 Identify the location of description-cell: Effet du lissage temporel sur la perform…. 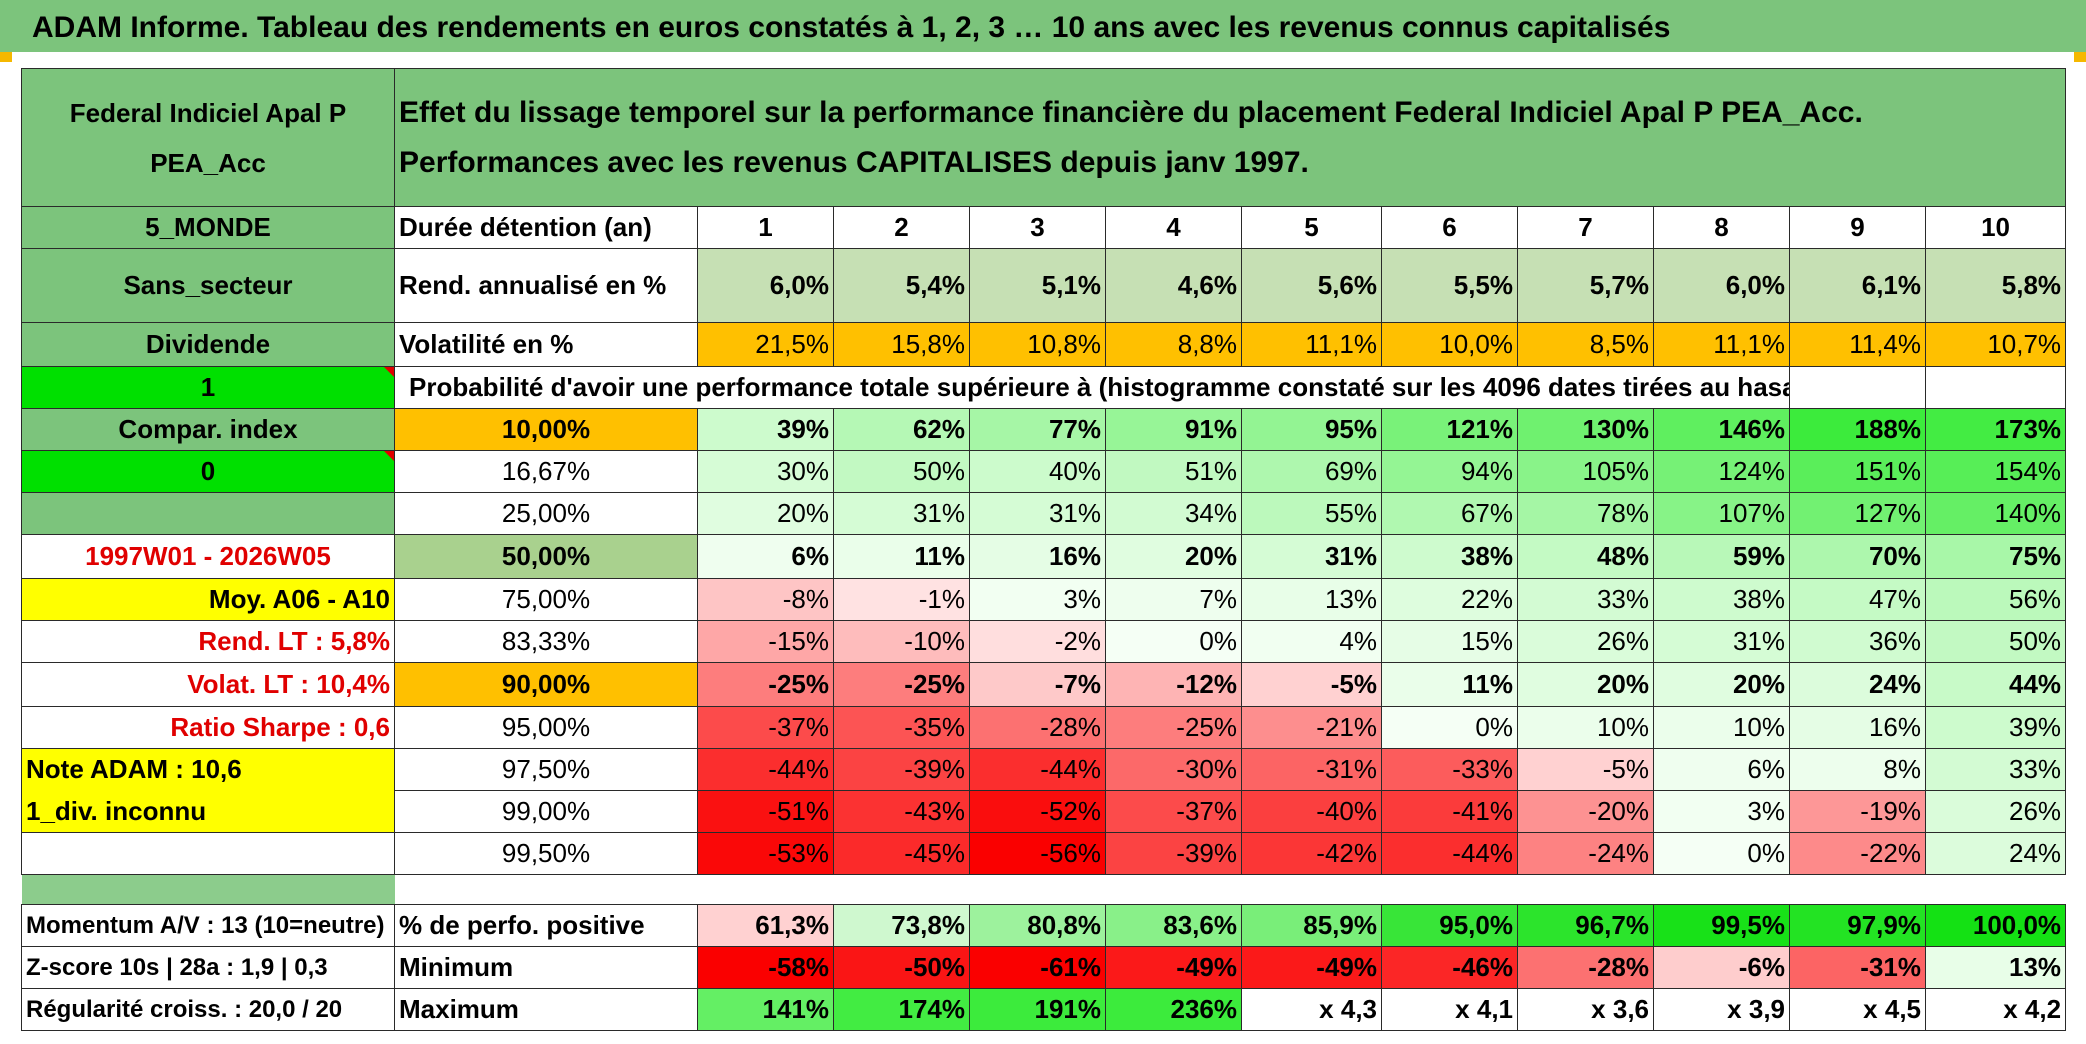
(1230, 137).